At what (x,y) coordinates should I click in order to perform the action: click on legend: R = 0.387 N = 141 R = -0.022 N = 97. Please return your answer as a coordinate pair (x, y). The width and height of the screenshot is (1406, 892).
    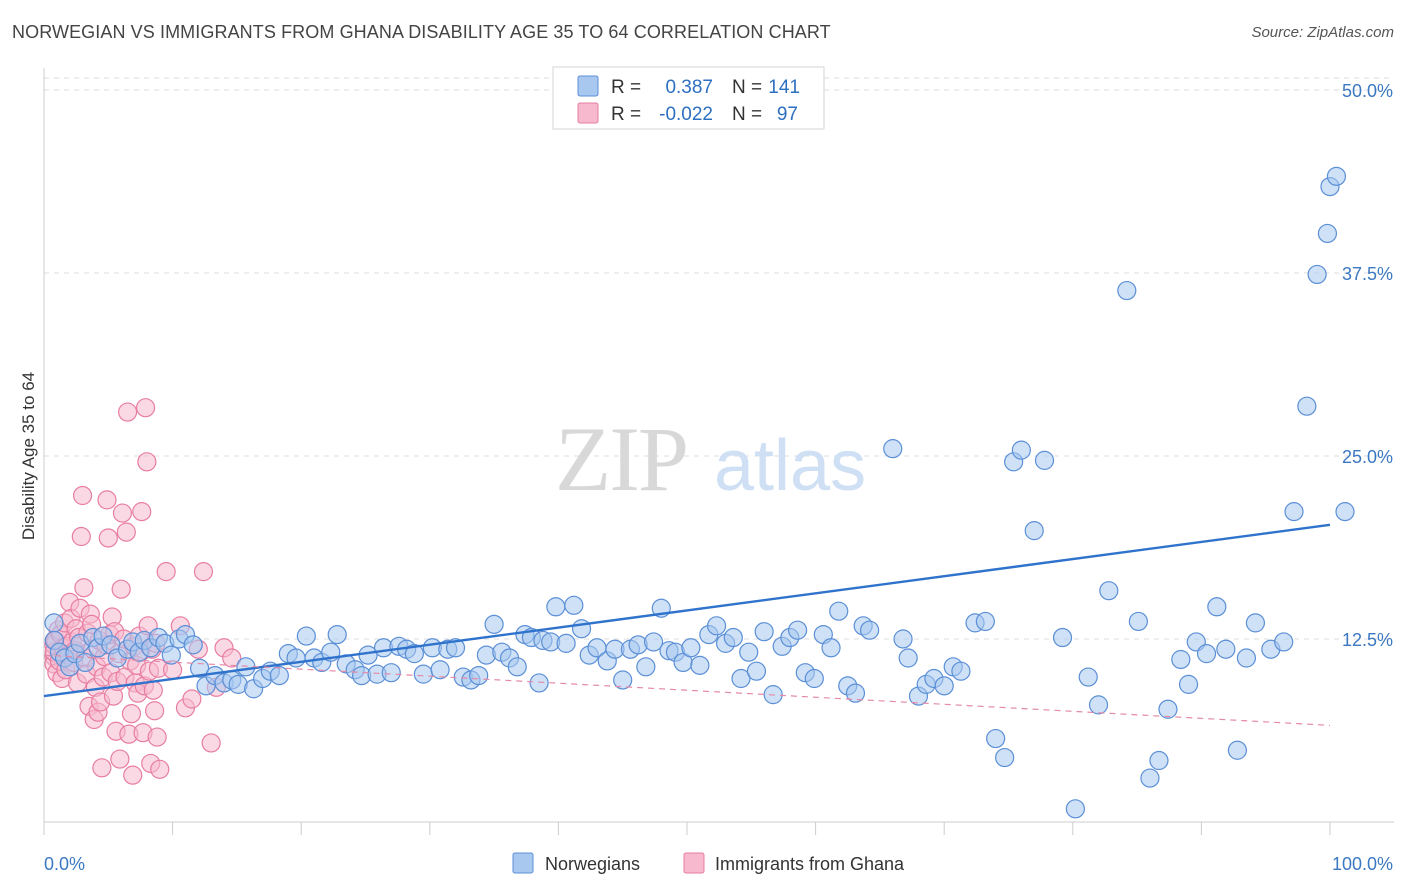
    Looking at the image, I should click on (688, 98).